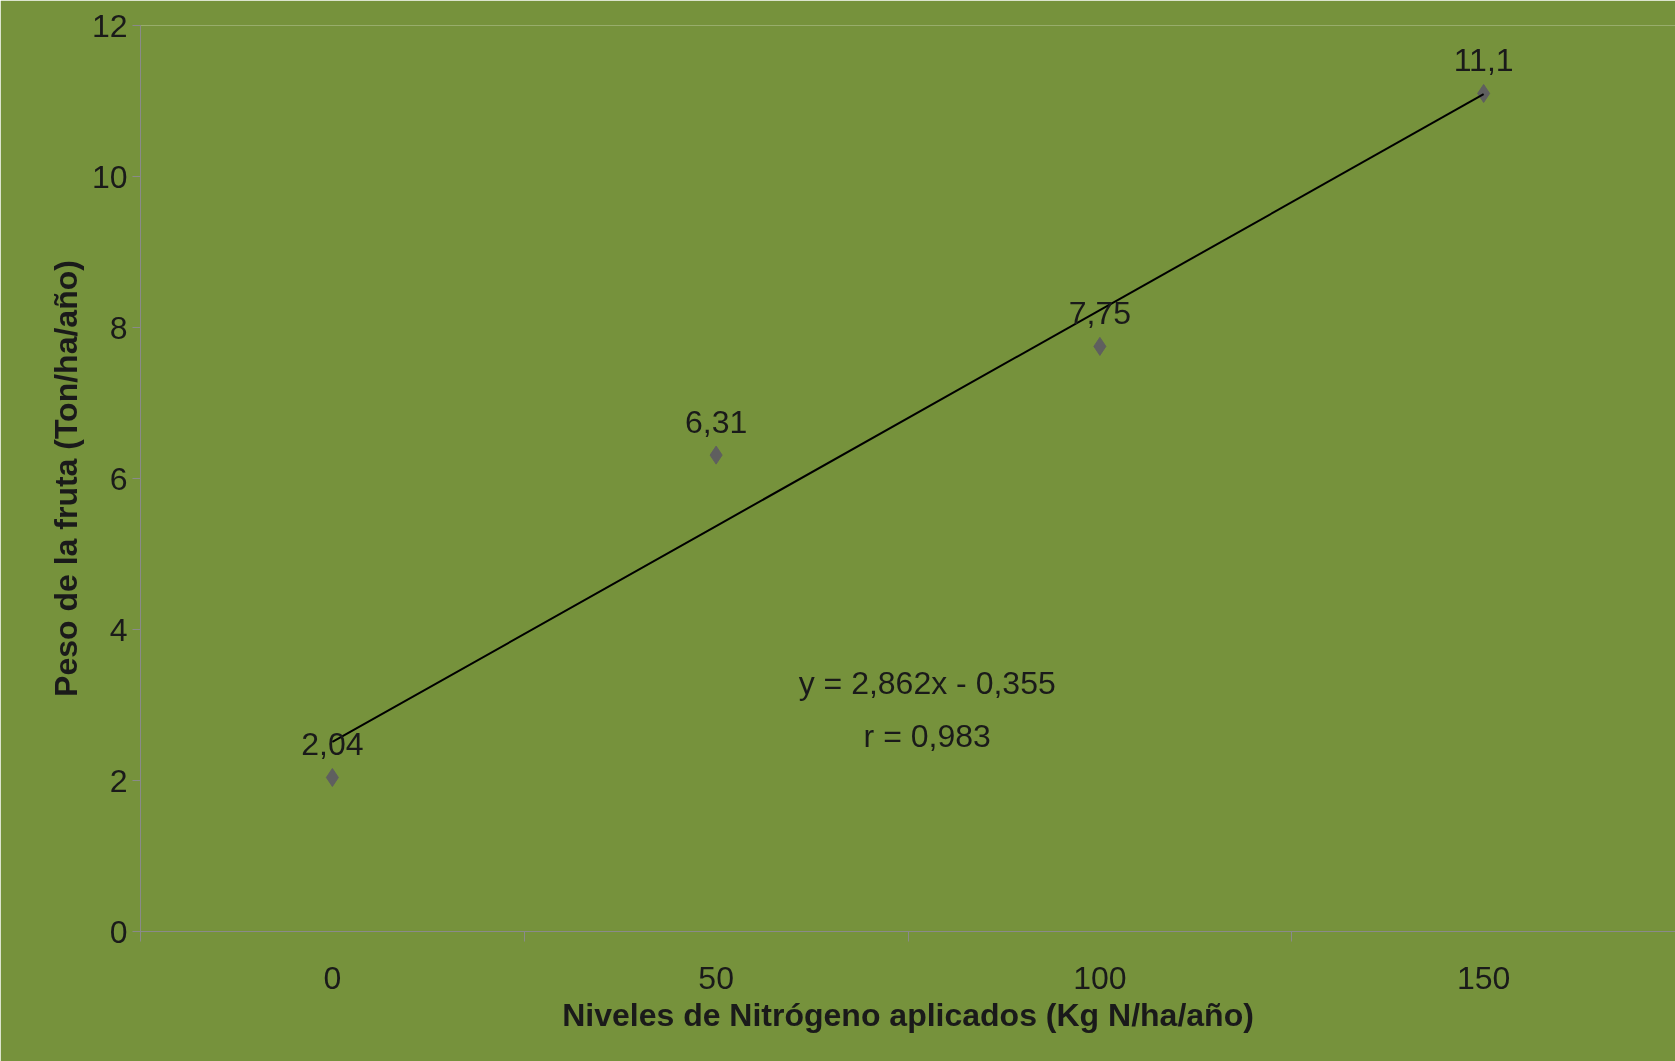 The width and height of the screenshot is (1675, 1061). What do you see at coordinates (716, 977) in the screenshot?
I see `x-tick-label: 50` at bounding box center [716, 977].